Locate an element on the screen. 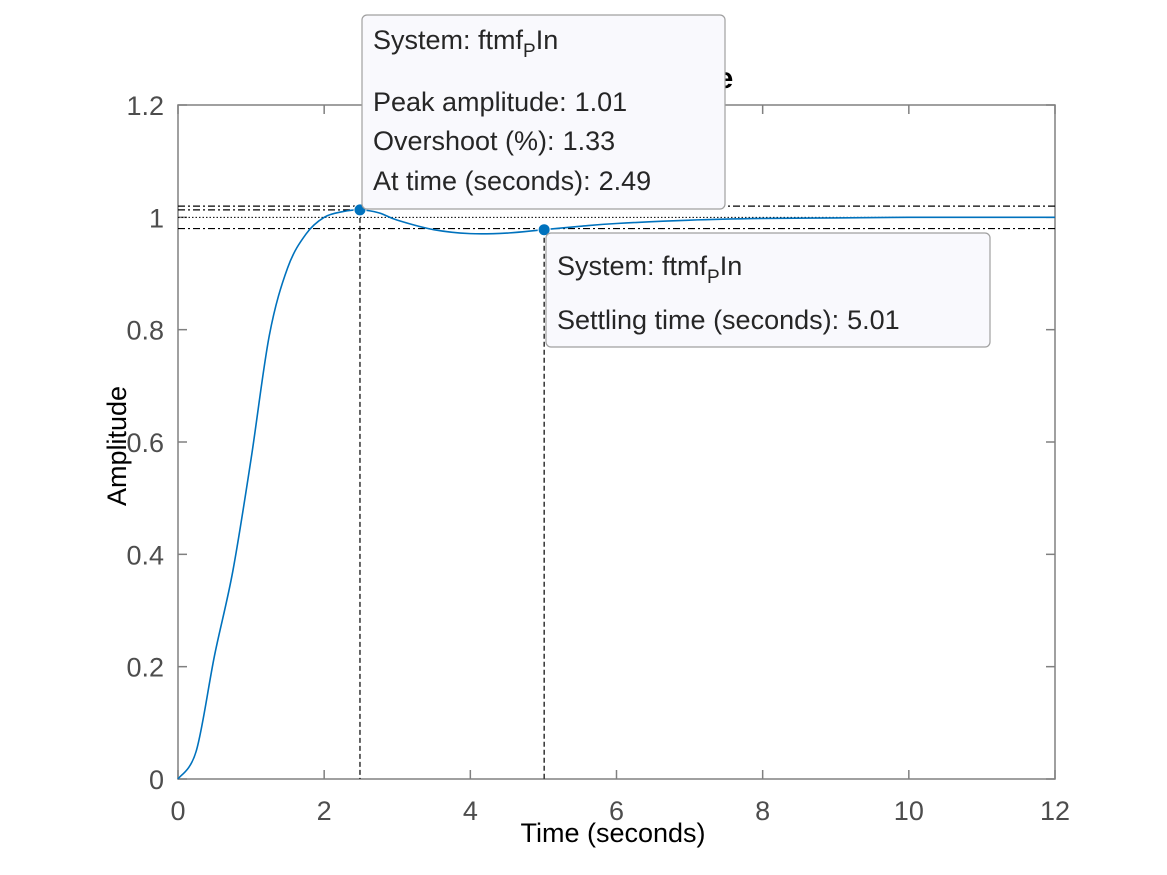  y-tick-label: 0.2 is located at coordinates (145, 668).